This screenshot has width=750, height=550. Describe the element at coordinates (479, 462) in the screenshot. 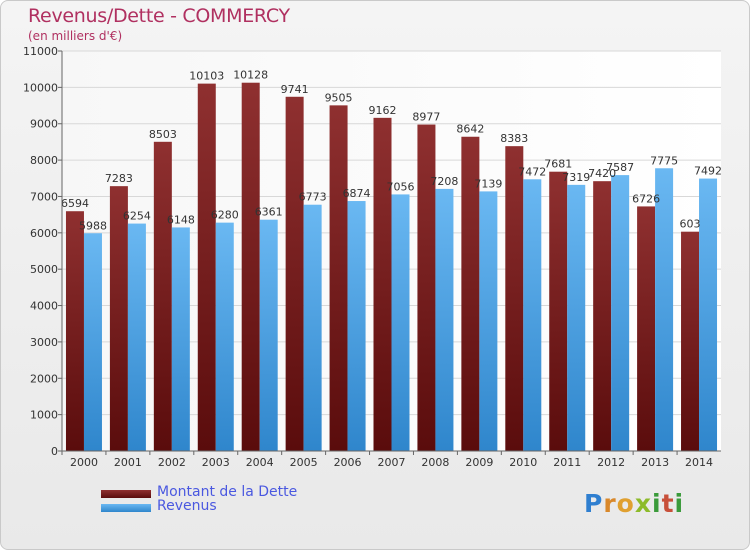

I see `x-tick-label: 2009` at that location.